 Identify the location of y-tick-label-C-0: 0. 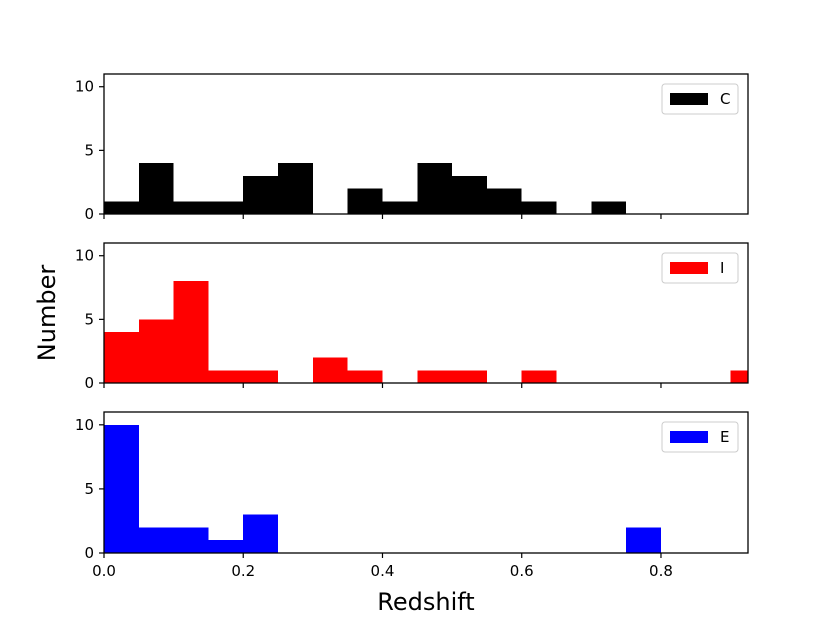
(89, 214).